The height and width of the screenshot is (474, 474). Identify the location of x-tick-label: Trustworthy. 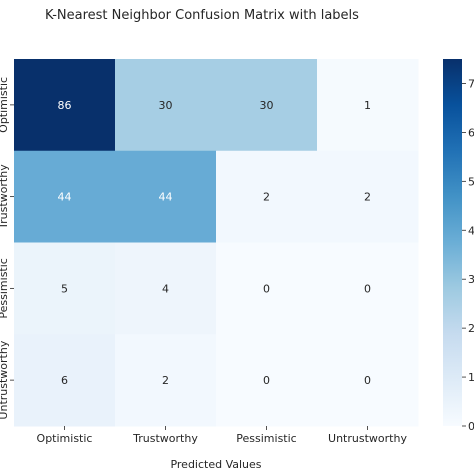
(165, 438).